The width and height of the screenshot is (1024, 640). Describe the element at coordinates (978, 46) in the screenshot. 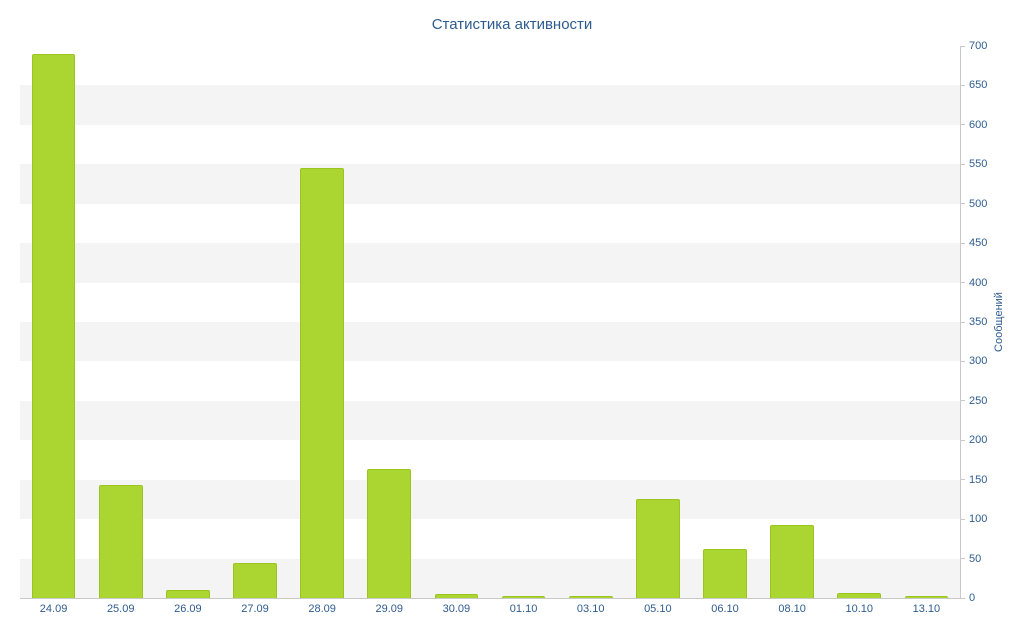

I see `y-axis-tick-label: 700` at that location.